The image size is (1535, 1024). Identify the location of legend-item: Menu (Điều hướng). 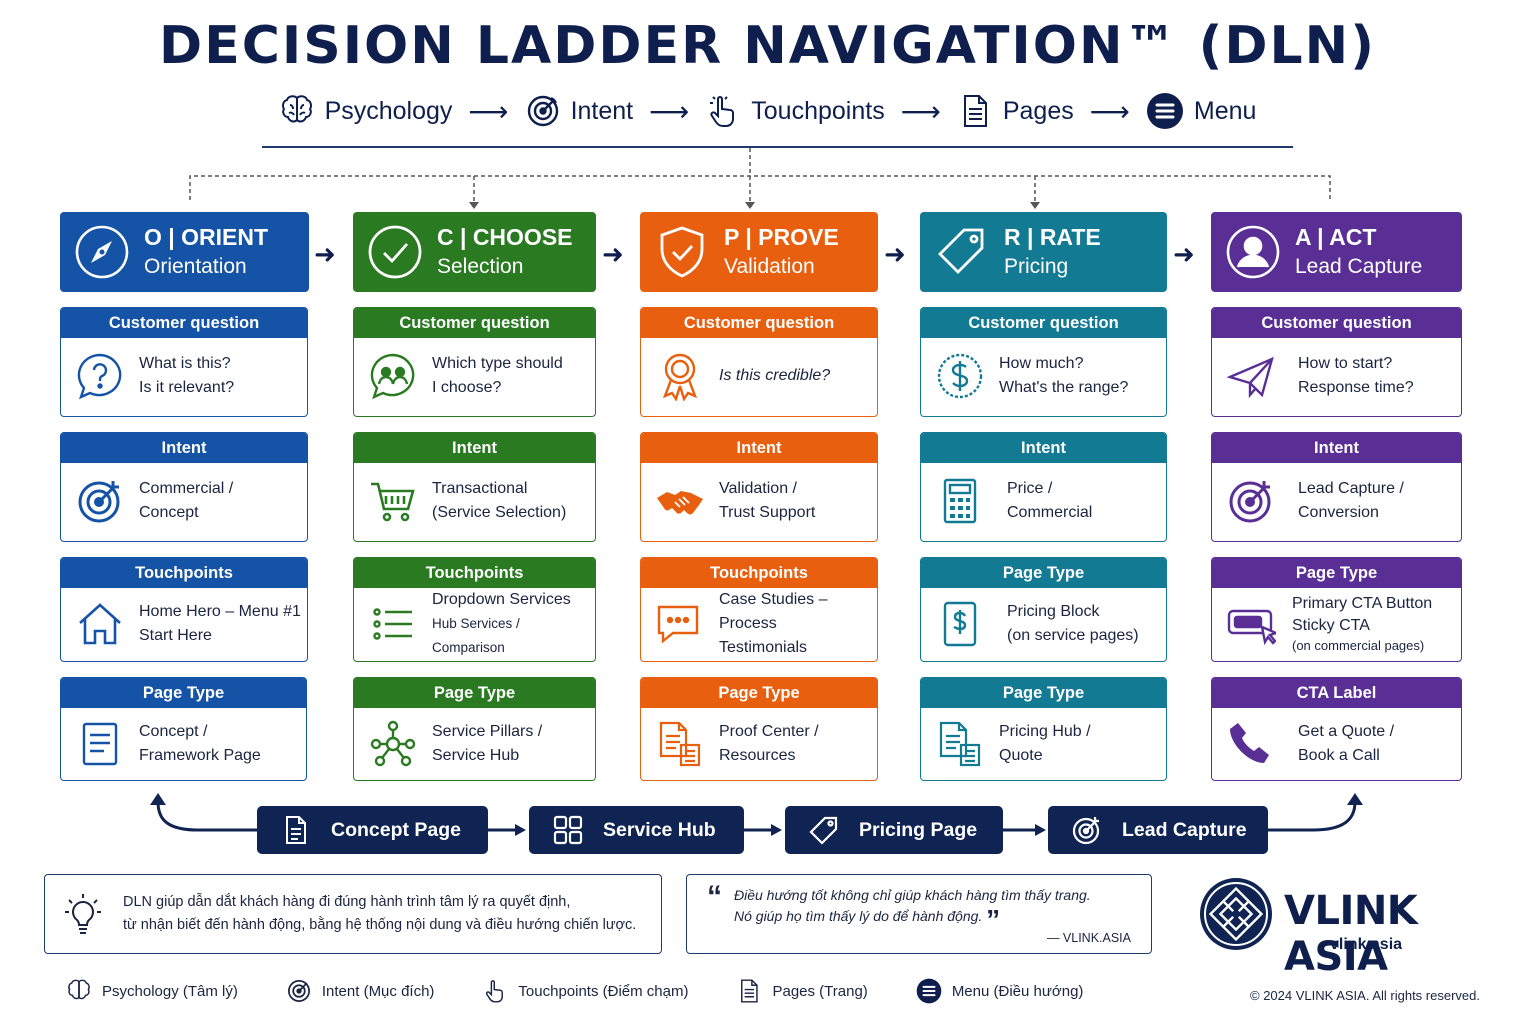
(999, 991).